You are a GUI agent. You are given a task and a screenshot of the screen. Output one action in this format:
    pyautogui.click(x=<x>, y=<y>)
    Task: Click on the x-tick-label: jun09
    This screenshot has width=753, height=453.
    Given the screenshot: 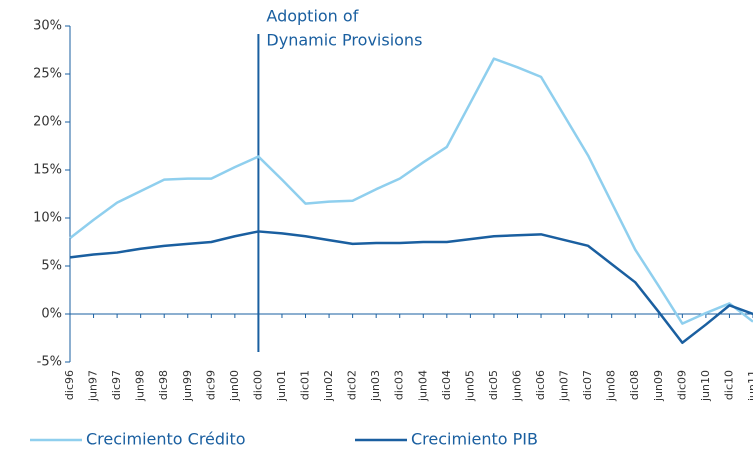 What is the action you would take?
    pyautogui.click(x=658, y=386)
    